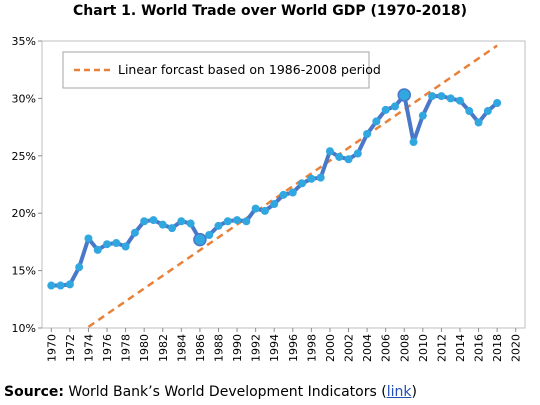 The height and width of the screenshot is (405, 540). I want to click on x-tick-label: 2006, so click(386, 348).